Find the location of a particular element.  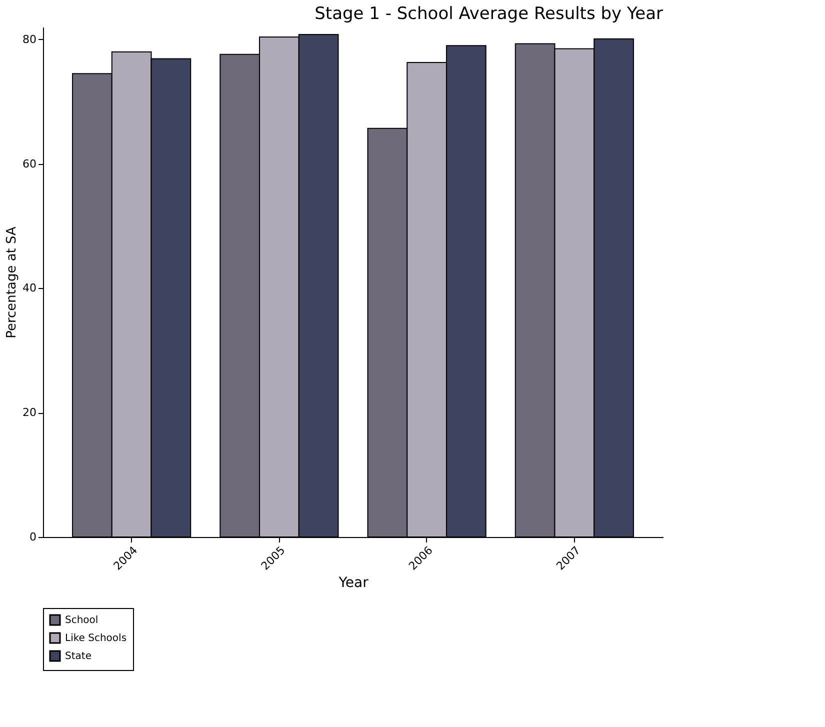

legend-label: School is located at coordinates (81, 620).